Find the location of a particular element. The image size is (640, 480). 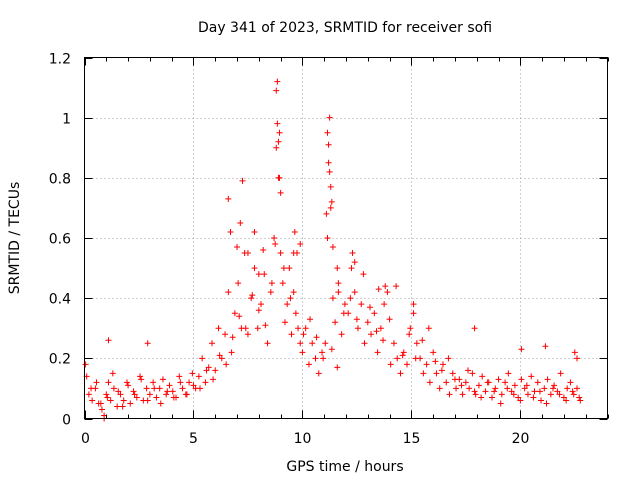

y-tick-label: 1.2 is located at coordinates (60, 60).